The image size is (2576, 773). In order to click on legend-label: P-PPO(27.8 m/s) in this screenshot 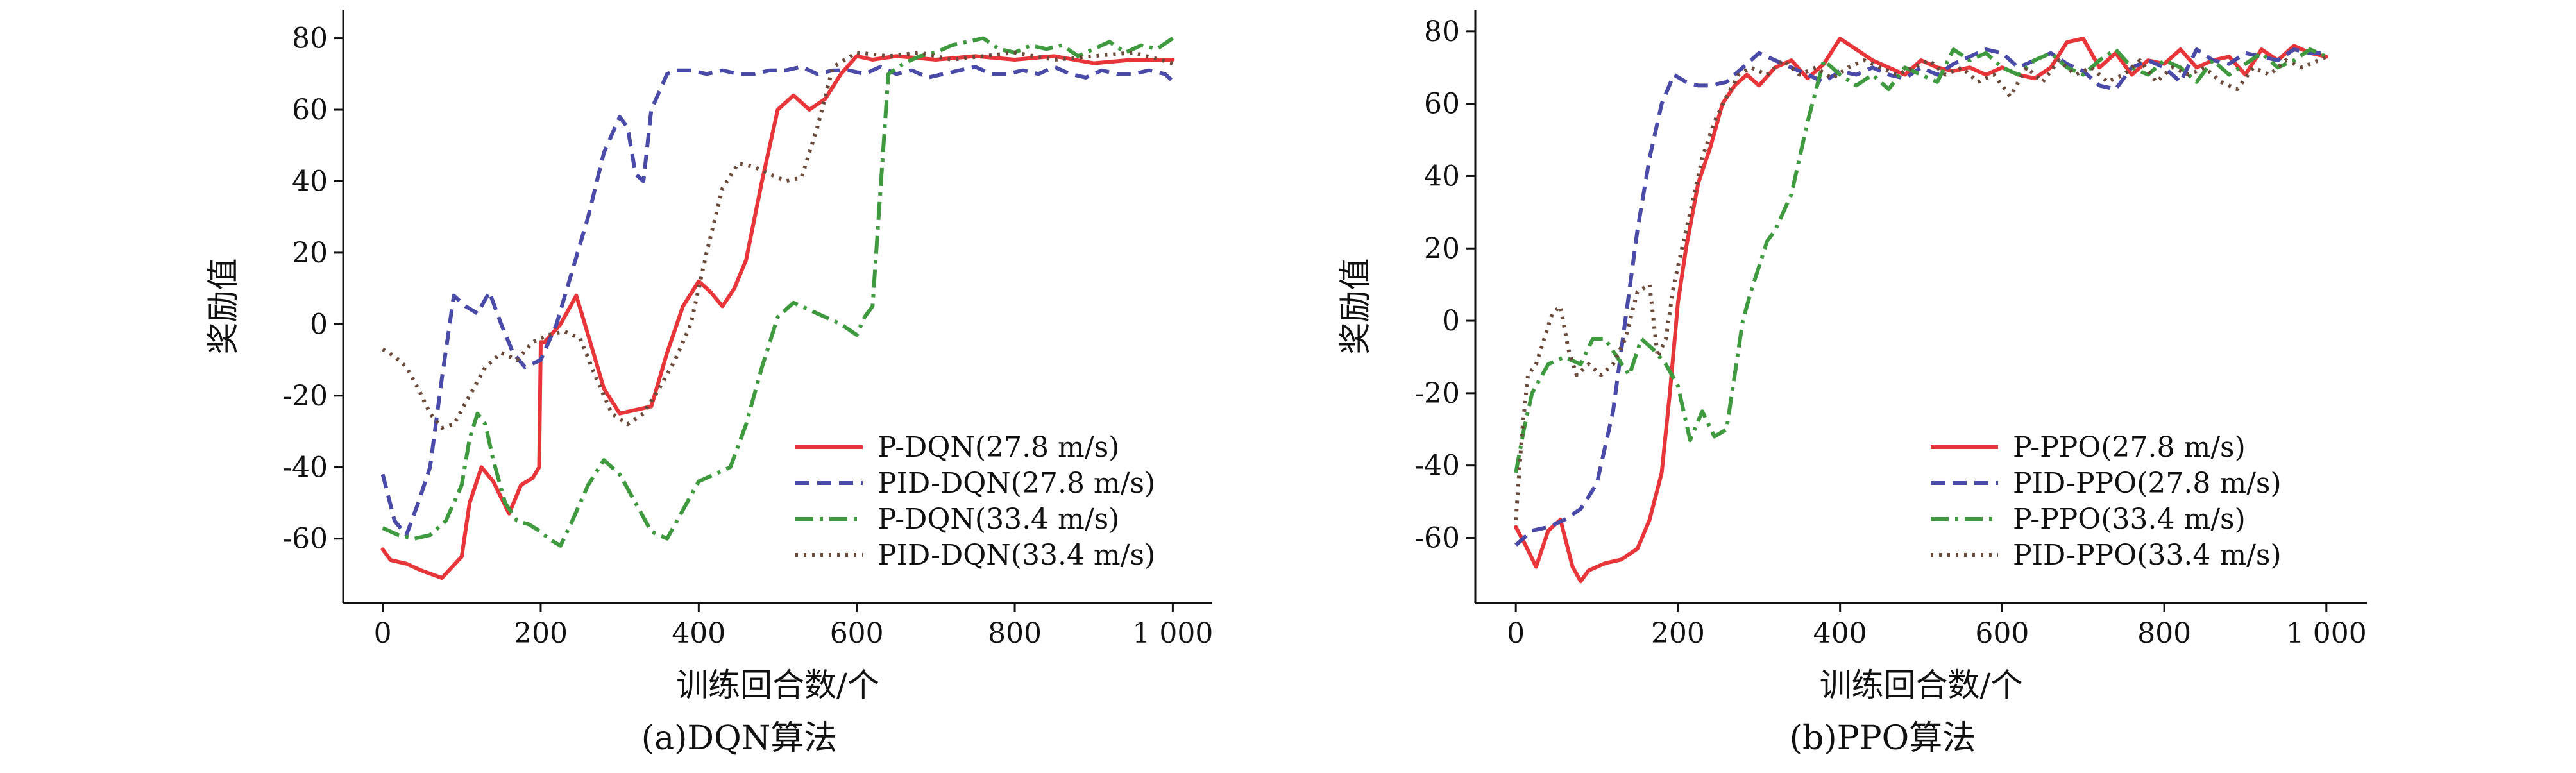, I will do `click(2129, 447)`.